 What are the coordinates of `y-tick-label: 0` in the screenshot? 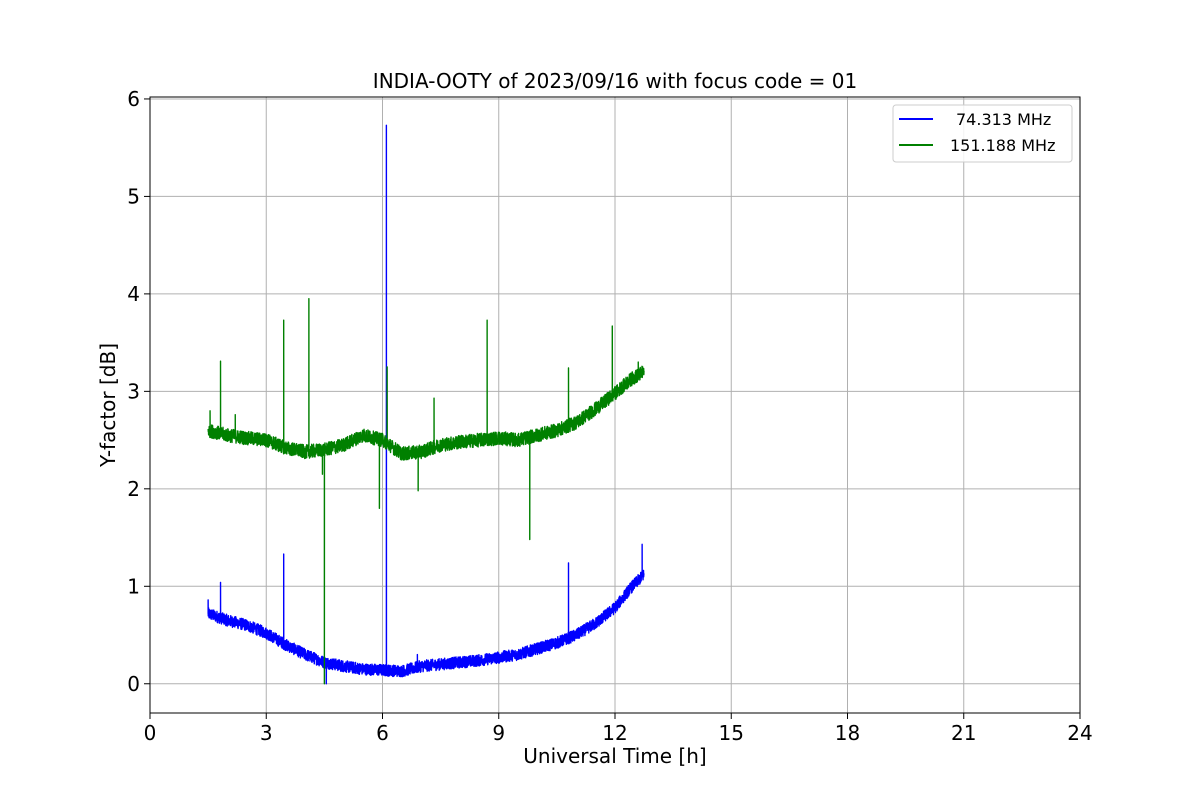 It's located at (133, 684).